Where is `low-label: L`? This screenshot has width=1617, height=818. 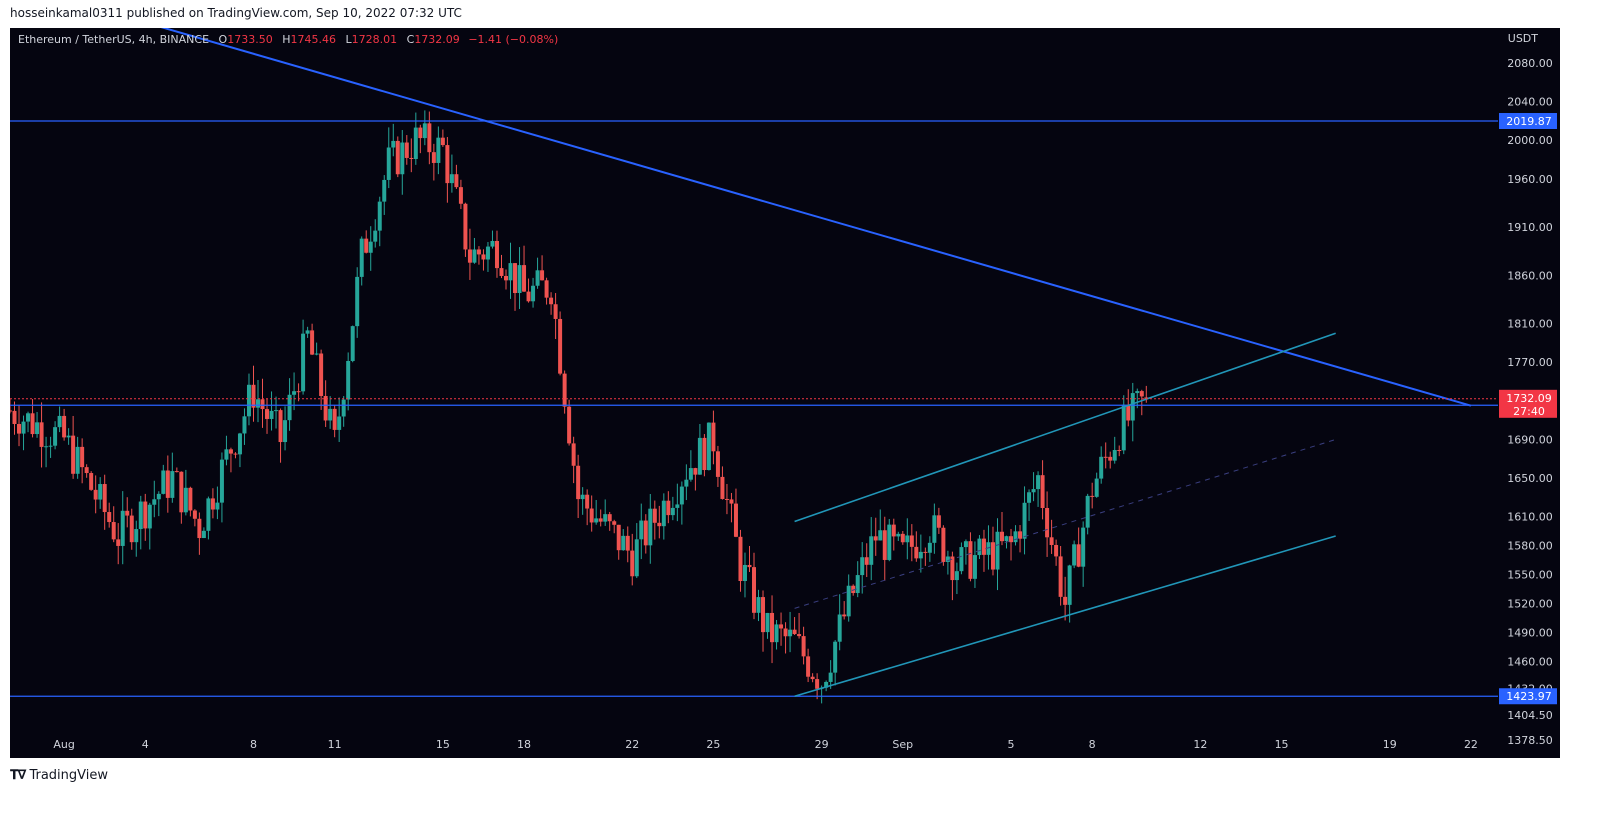 low-label: L is located at coordinates (348, 39).